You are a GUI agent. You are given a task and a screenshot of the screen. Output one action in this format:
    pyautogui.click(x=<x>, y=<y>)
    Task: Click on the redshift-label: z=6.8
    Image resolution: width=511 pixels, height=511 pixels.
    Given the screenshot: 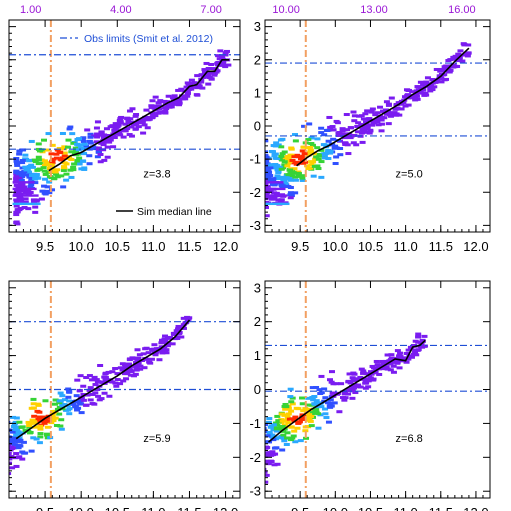 What is the action you would take?
    pyautogui.click(x=409, y=439)
    